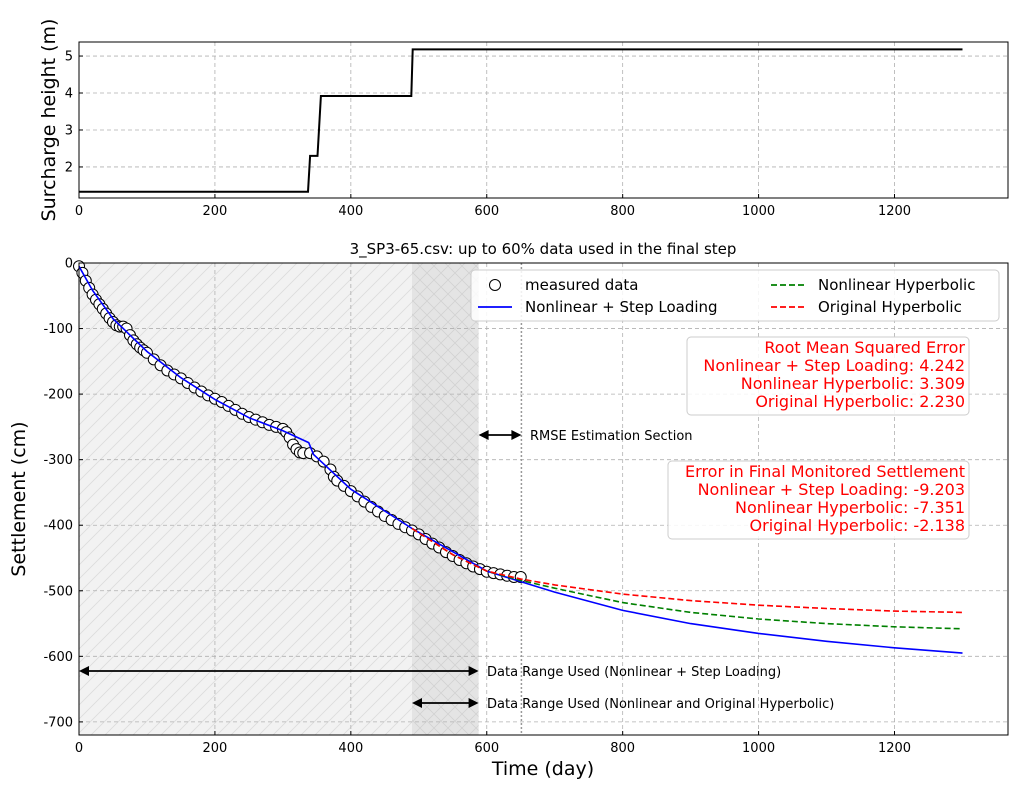  Describe the element at coordinates (58, 329) in the screenshot. I see `y-tick-label: -100` at that location.